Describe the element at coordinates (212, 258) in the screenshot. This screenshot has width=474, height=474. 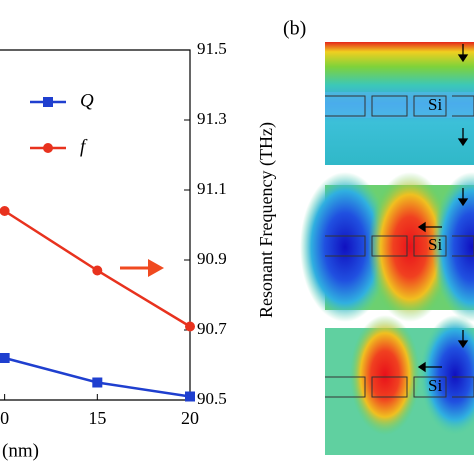
I see `y2-tick-label: 90.9` at that location.